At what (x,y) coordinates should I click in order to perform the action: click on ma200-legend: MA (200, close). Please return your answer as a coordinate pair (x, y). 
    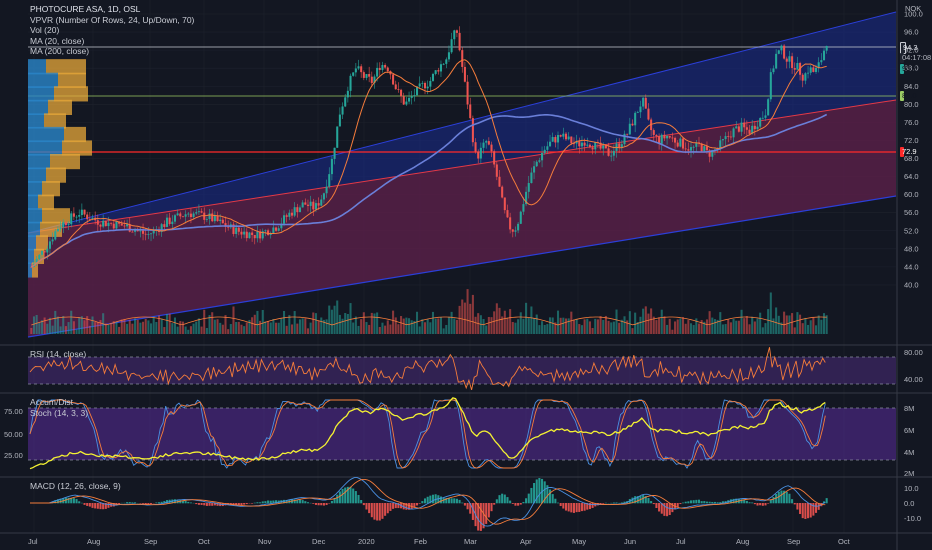
    Looking at the image, I should click on (60, 51).